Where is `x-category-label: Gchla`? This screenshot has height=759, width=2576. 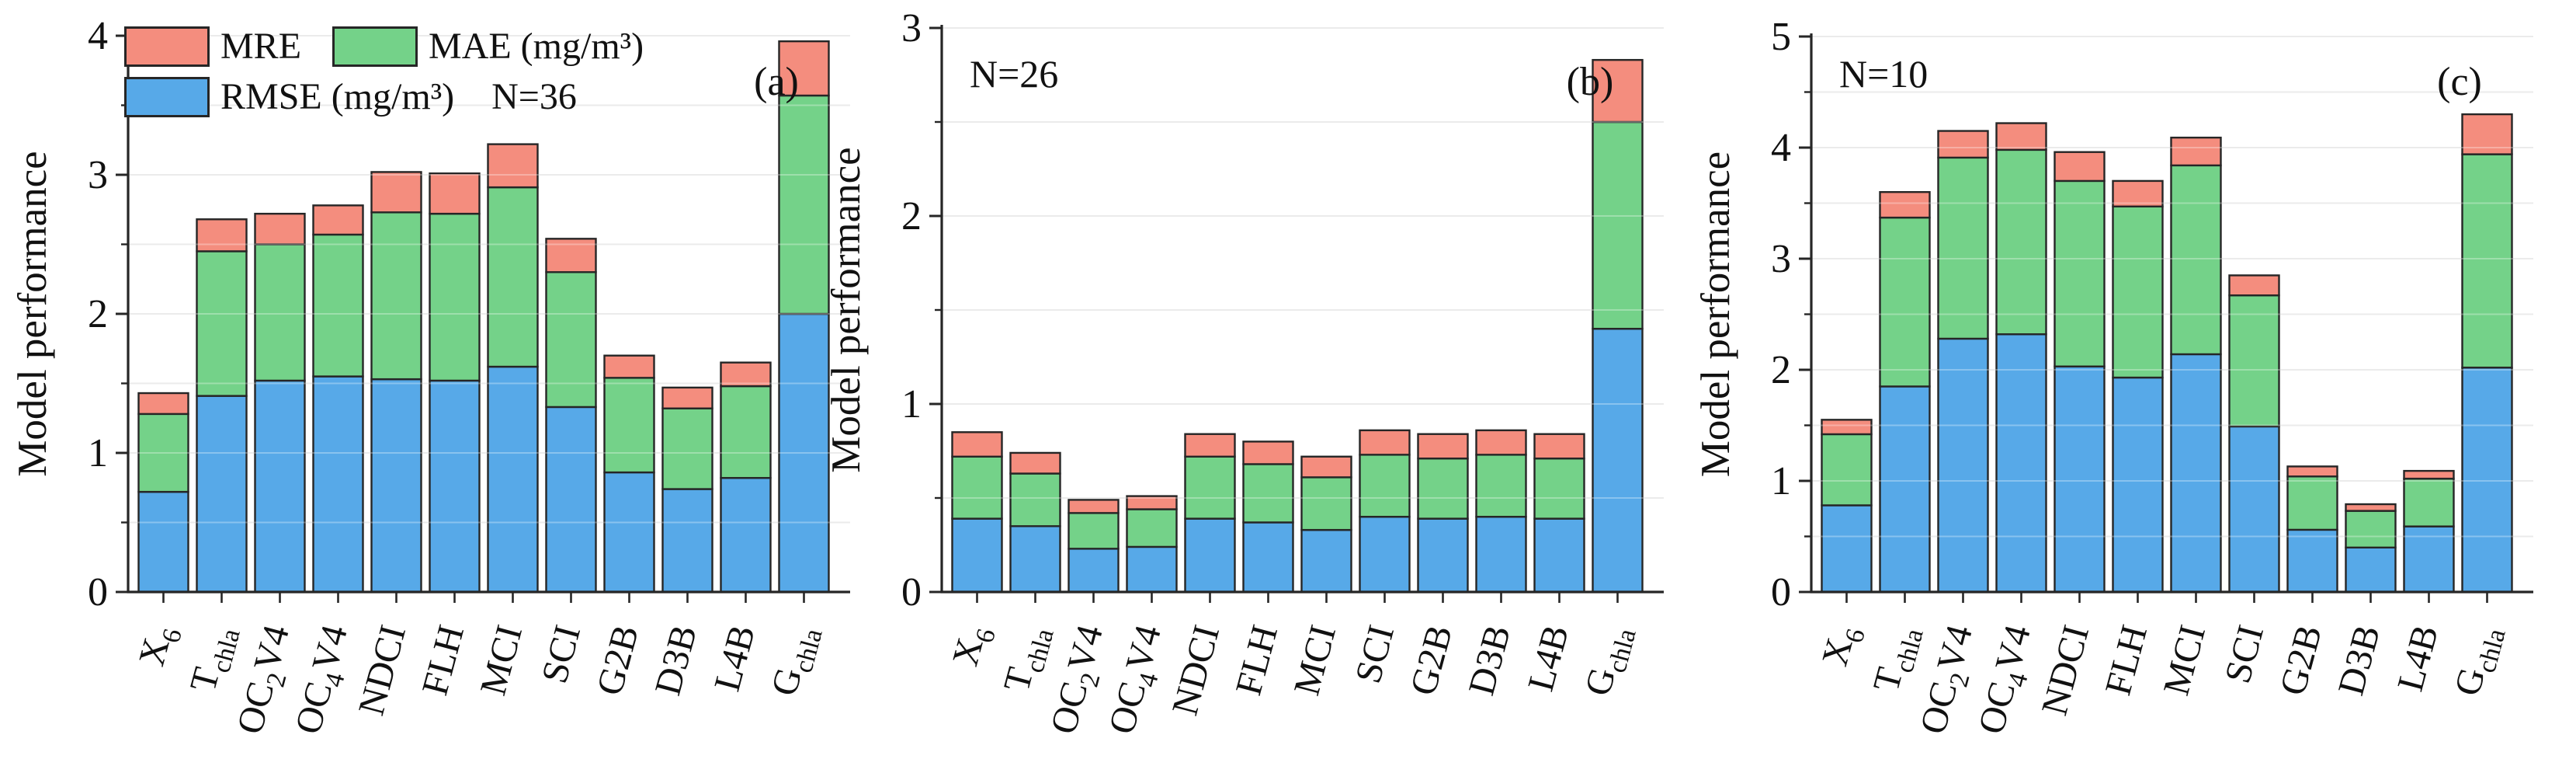
x-category-label: Gchla is located at coordinates (795, 662).